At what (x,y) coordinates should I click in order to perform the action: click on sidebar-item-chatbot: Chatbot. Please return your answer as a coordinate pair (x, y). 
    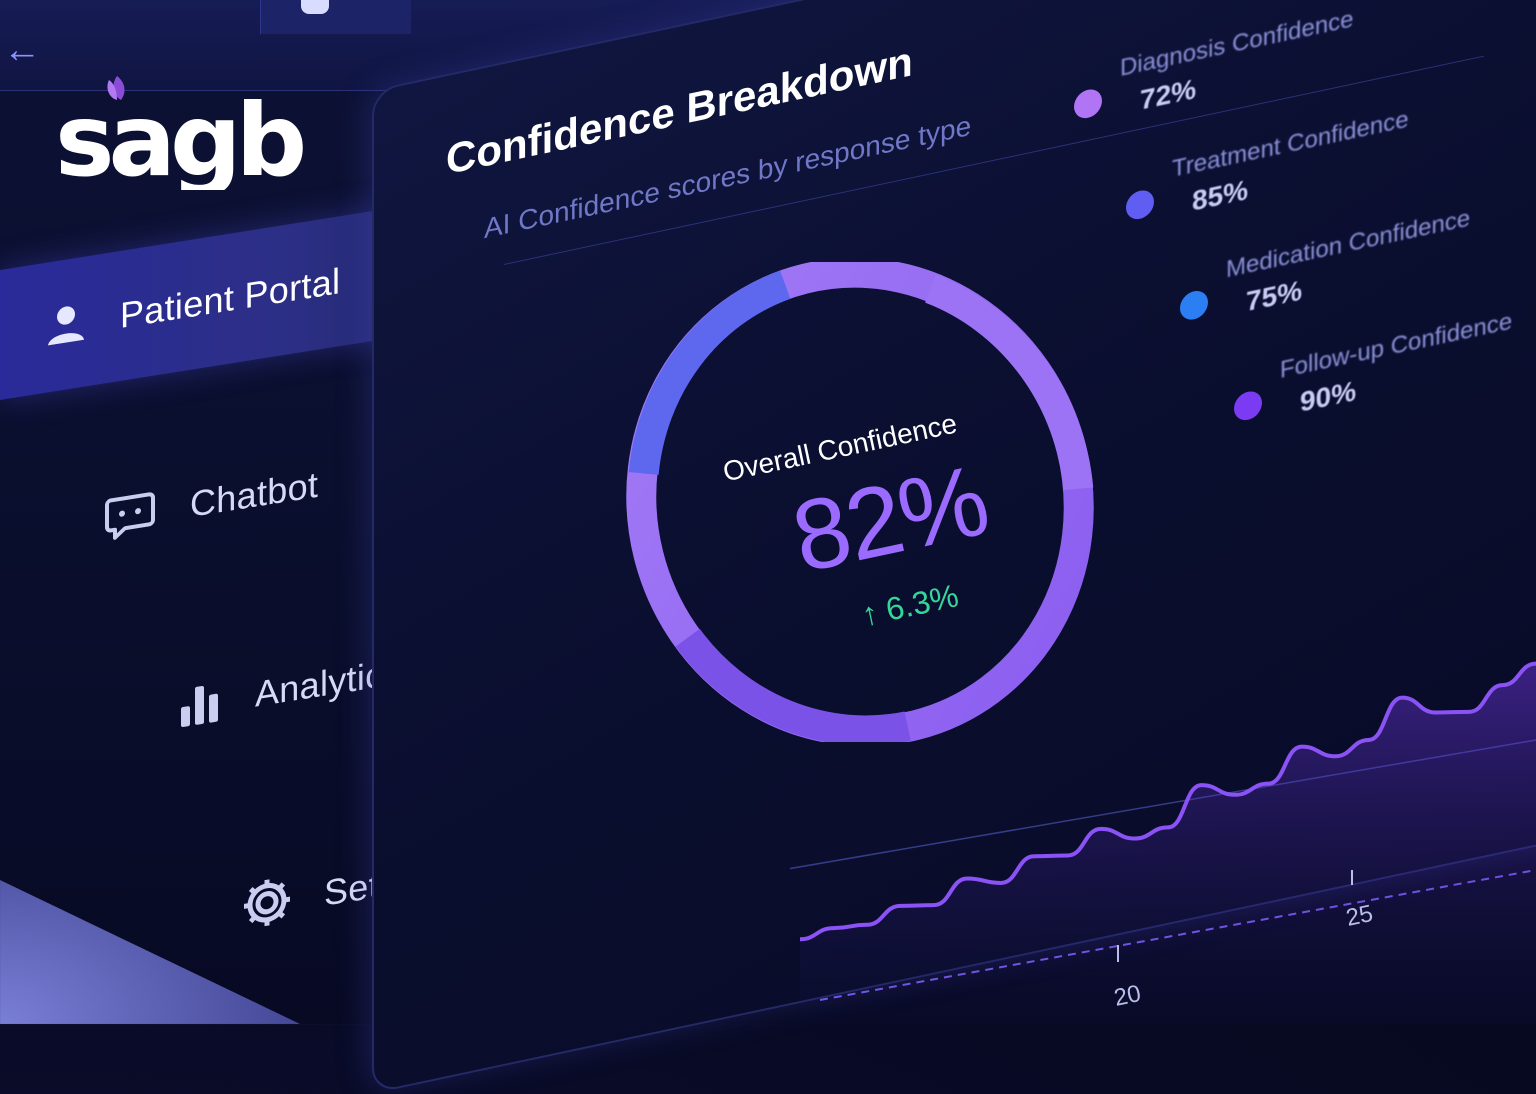
    Looking at the image, I should click on (200, 503).